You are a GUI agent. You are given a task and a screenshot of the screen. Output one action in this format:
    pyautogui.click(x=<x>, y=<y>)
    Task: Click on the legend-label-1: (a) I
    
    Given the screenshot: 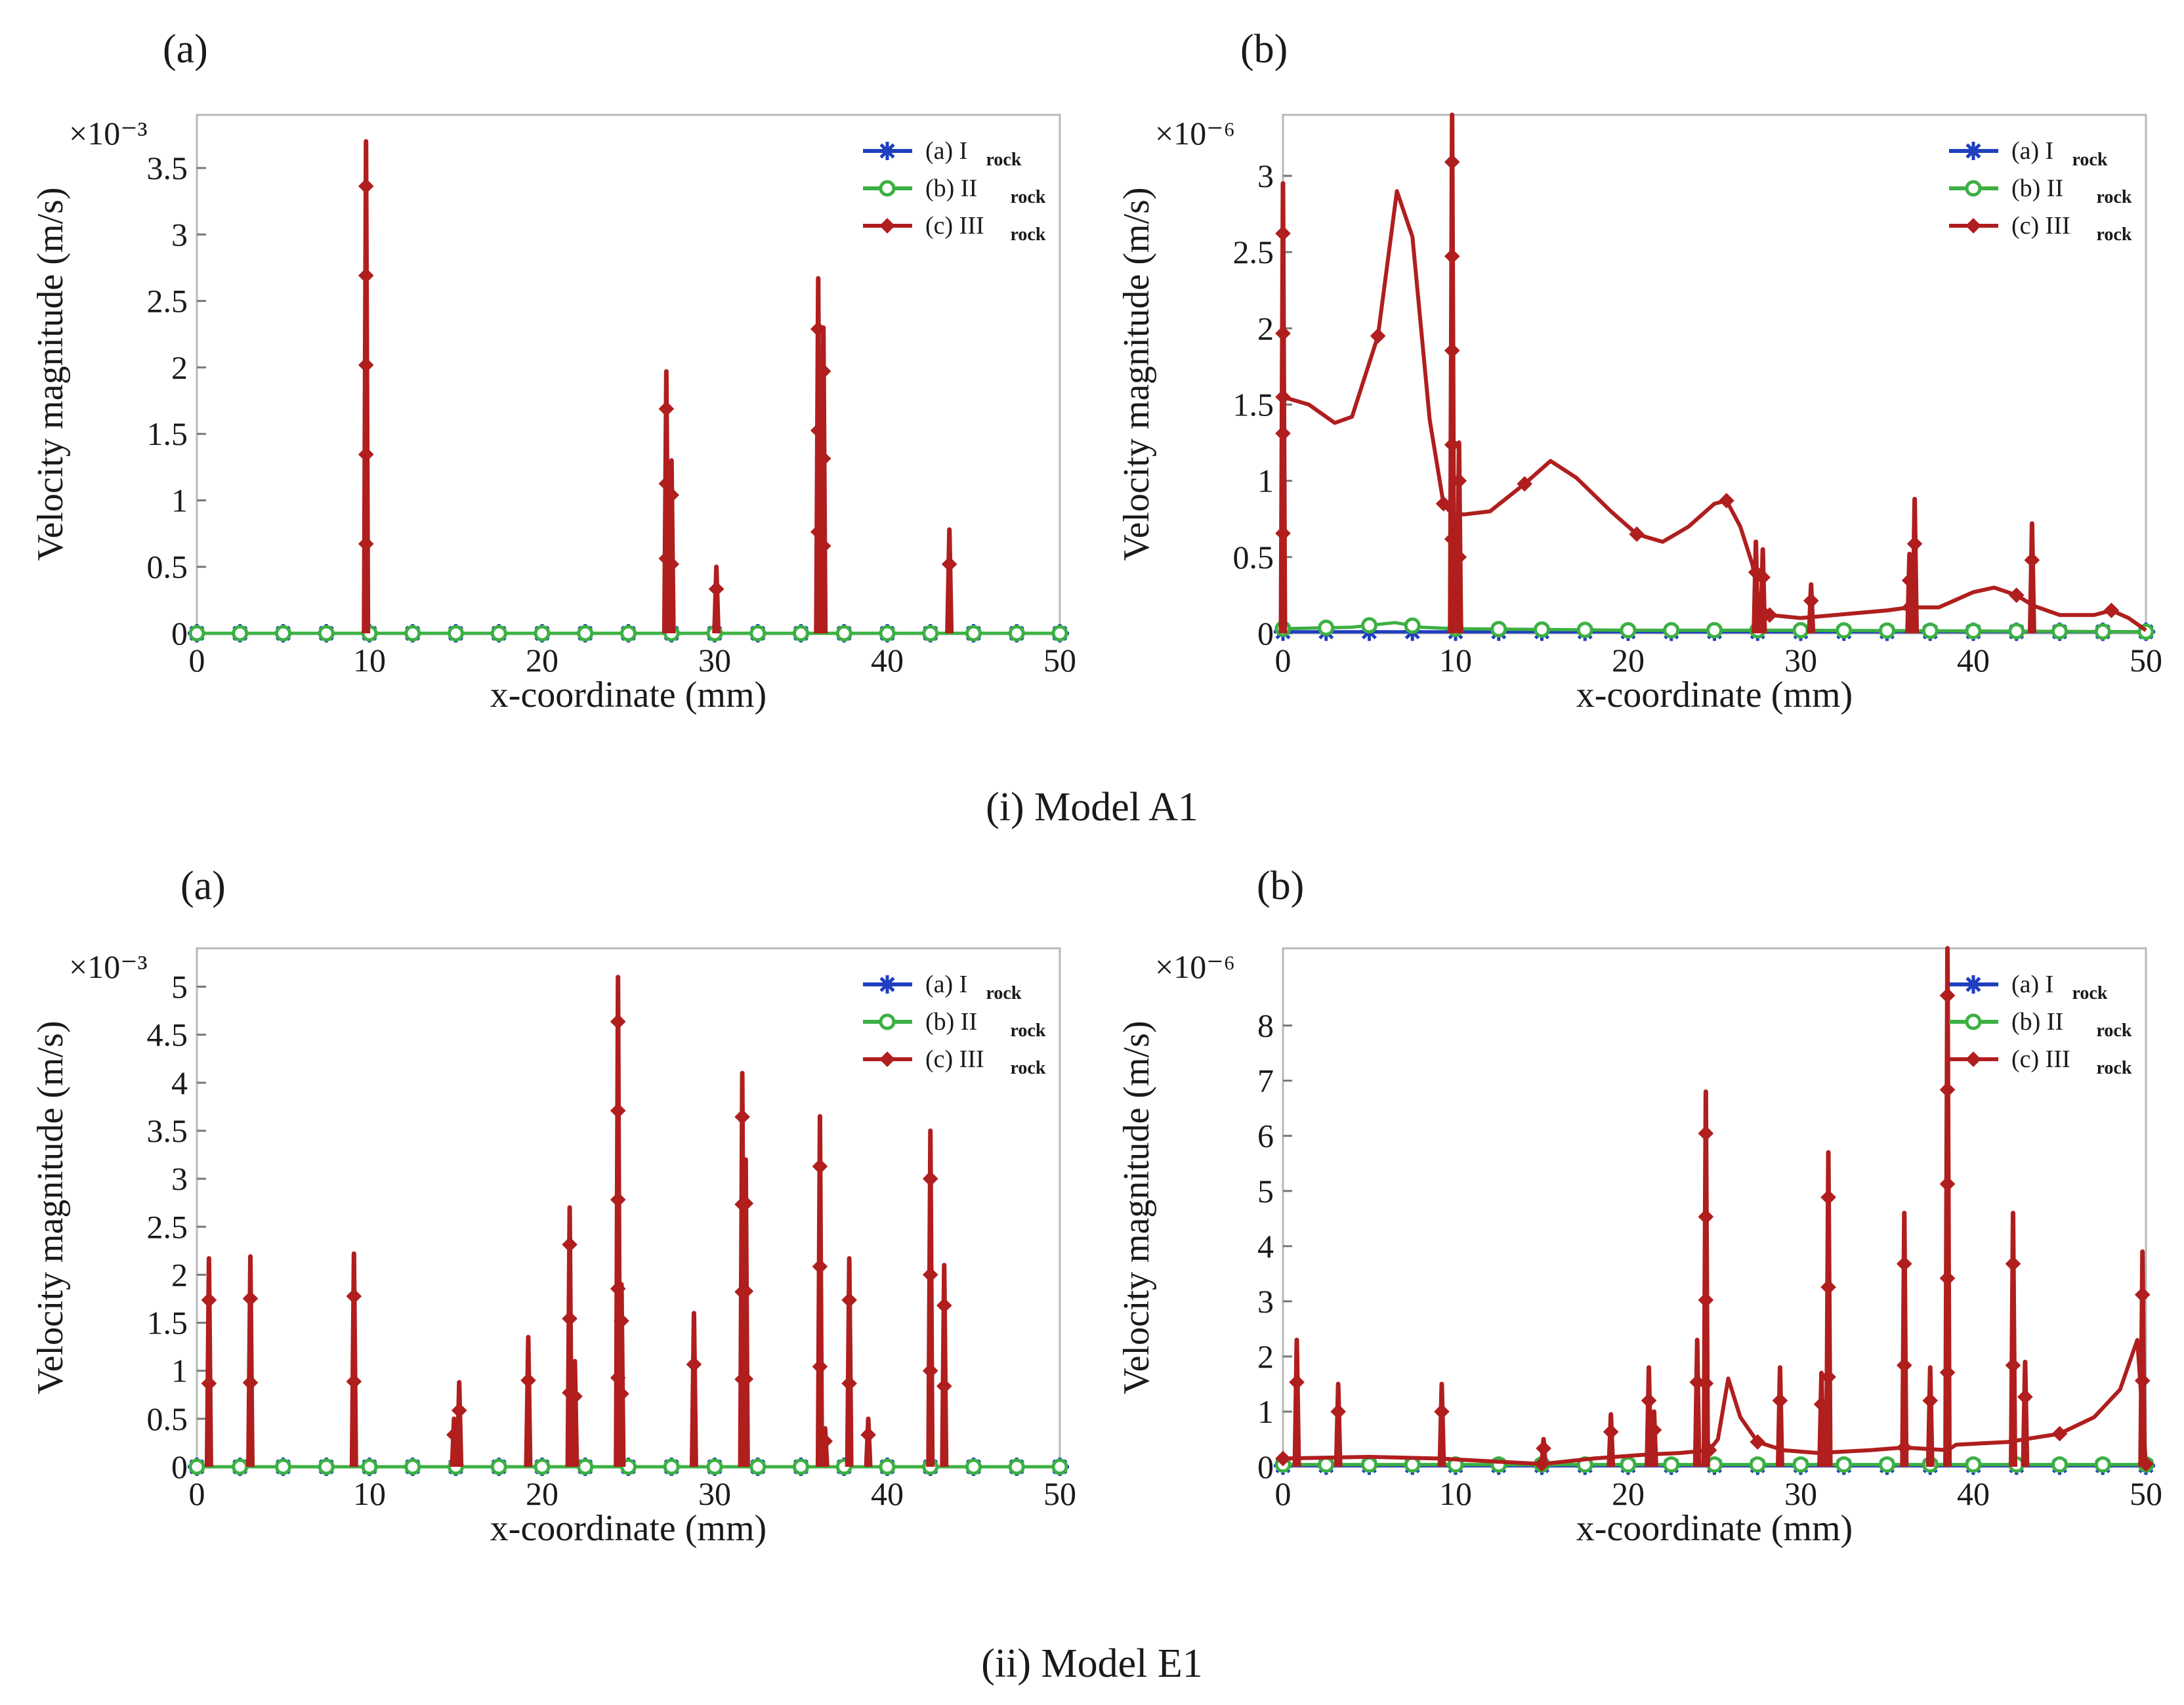 What is the action you would take?
    pyautogui.click(x=2032, y=151)
    